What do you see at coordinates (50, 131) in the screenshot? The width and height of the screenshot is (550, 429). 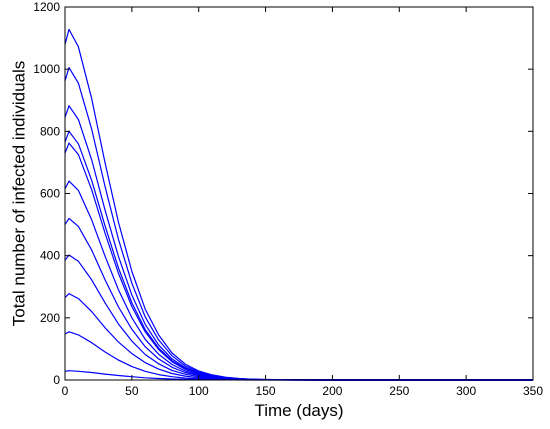 I see `y-tick-label: 800` at bounding box center [50, 131].